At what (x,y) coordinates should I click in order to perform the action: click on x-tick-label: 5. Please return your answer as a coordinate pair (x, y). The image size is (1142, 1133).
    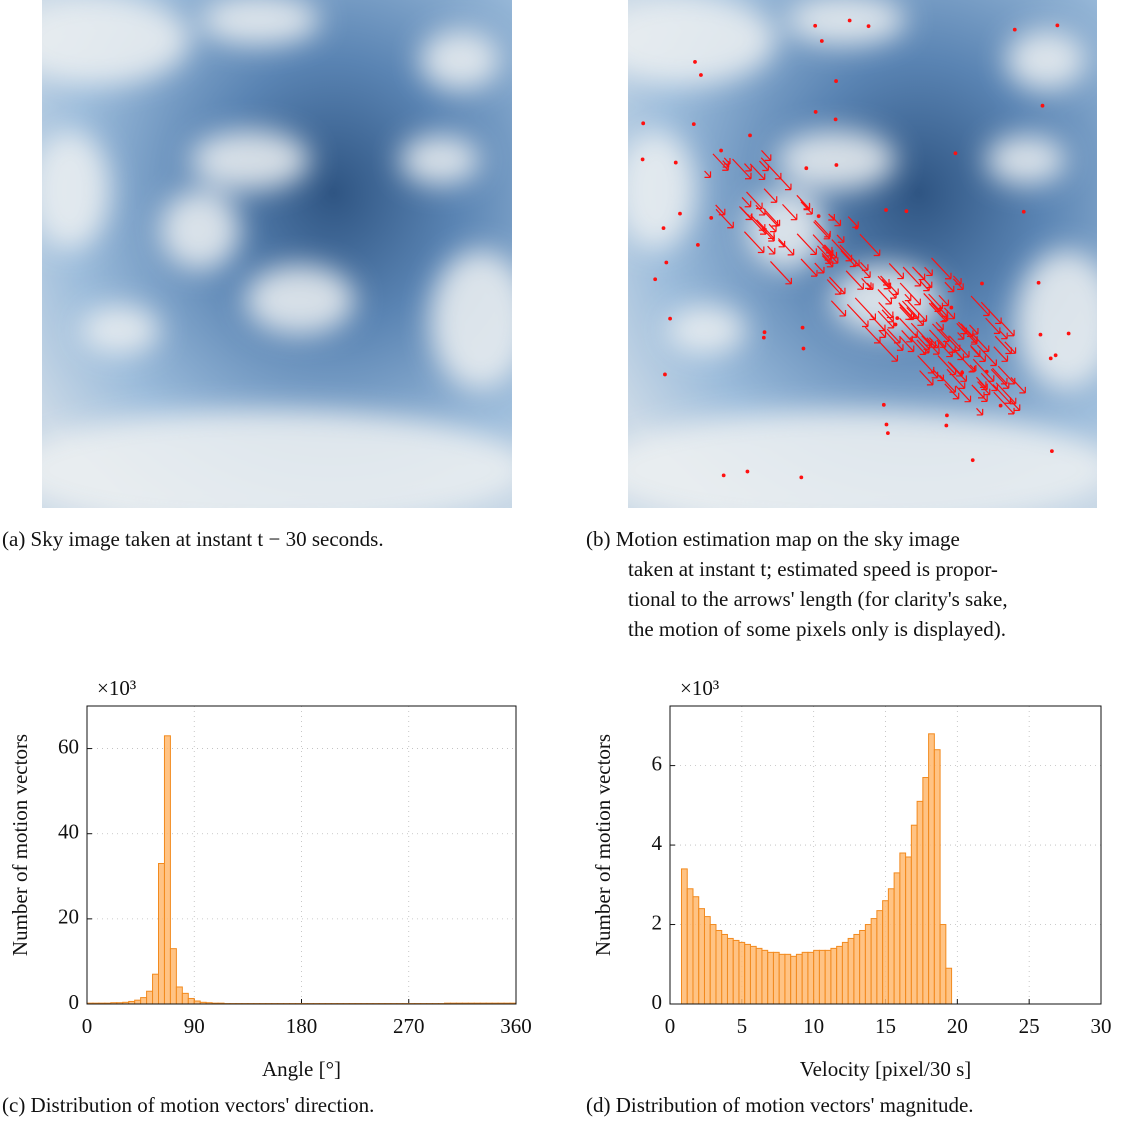
    Looking at the image, I should click on (742, 1026).